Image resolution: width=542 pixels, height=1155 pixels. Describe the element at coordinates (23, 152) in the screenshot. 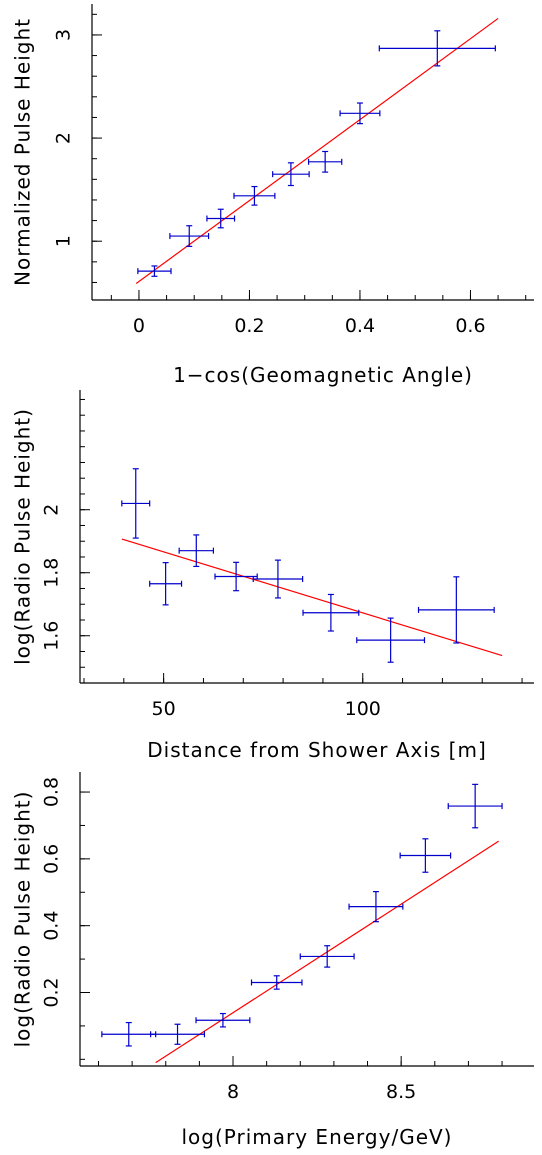

I see `y-axis-title: Normalized Pulse Height` at that location.